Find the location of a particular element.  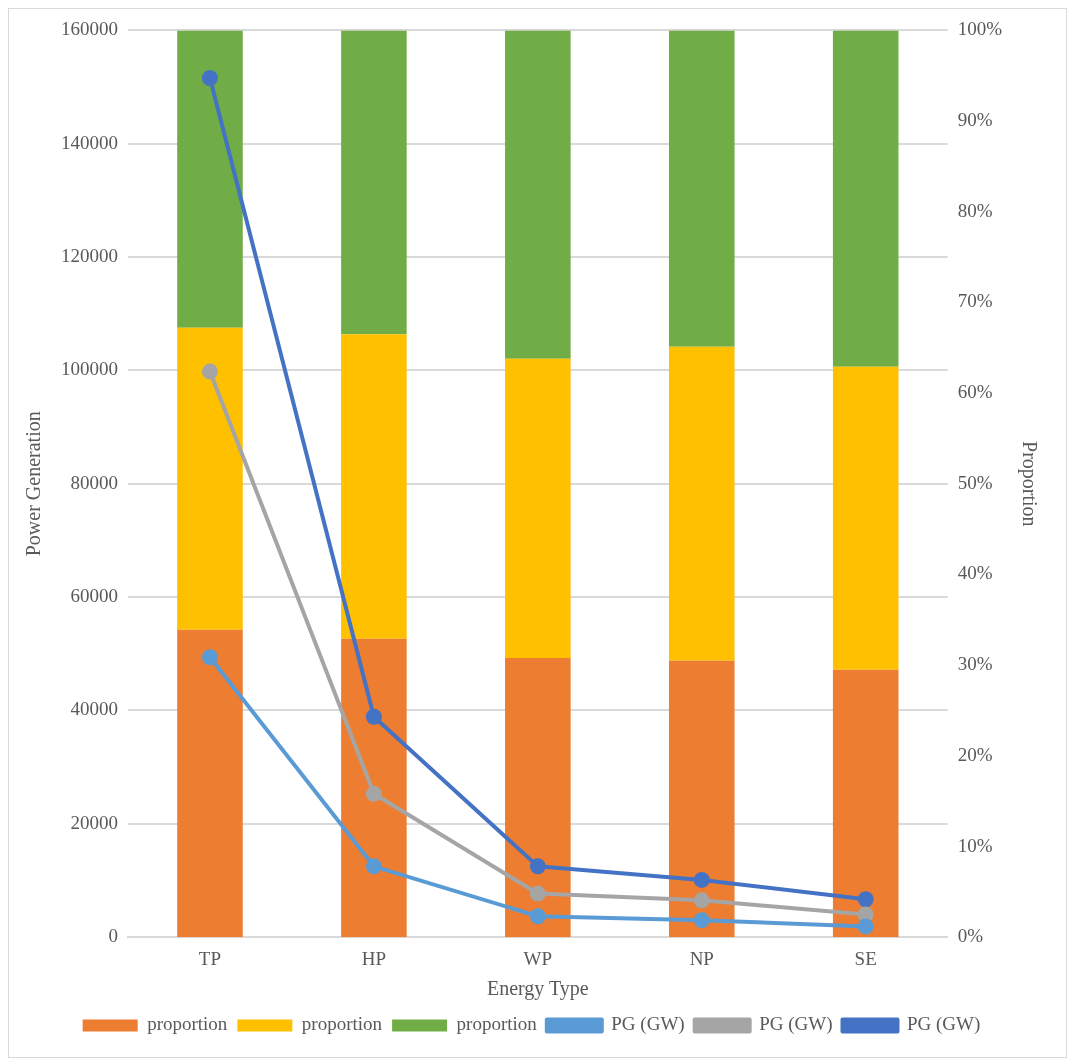

y2-tick-label: 100% is located at coordinates (980, 29).